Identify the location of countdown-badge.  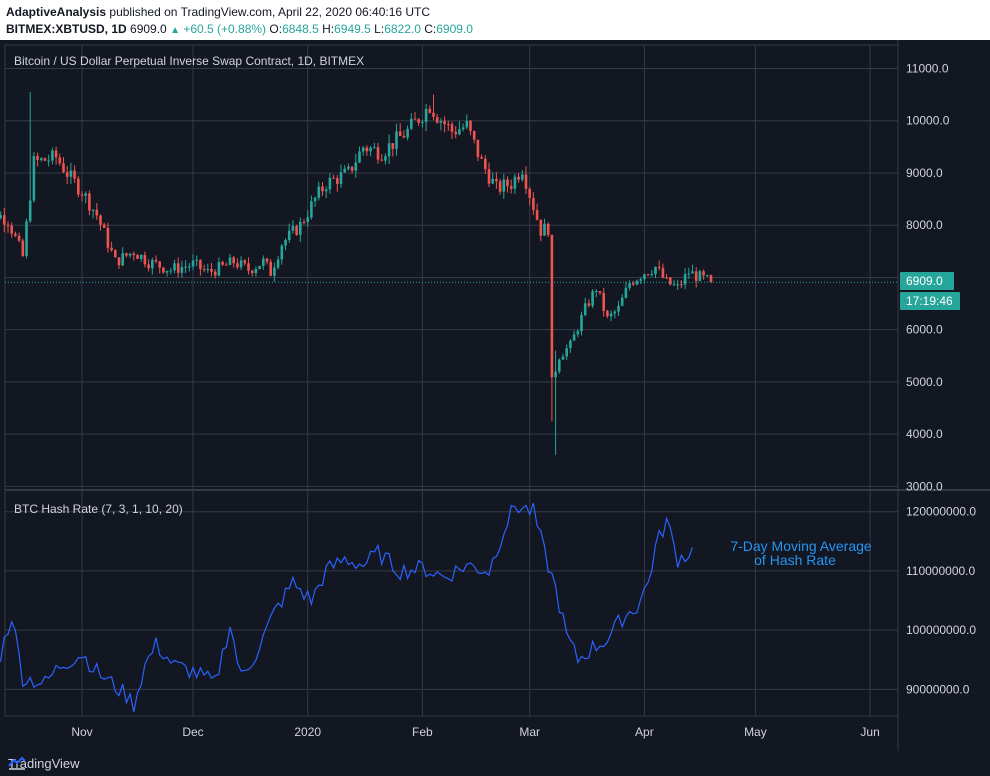
(930, 301).